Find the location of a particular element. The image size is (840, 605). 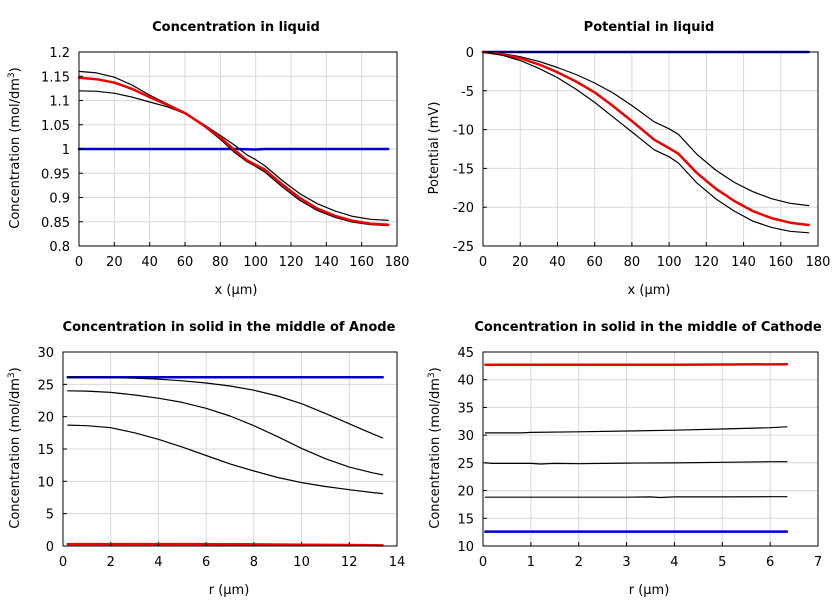

x-tick-label: 1 is located at coordinates (531, 562).